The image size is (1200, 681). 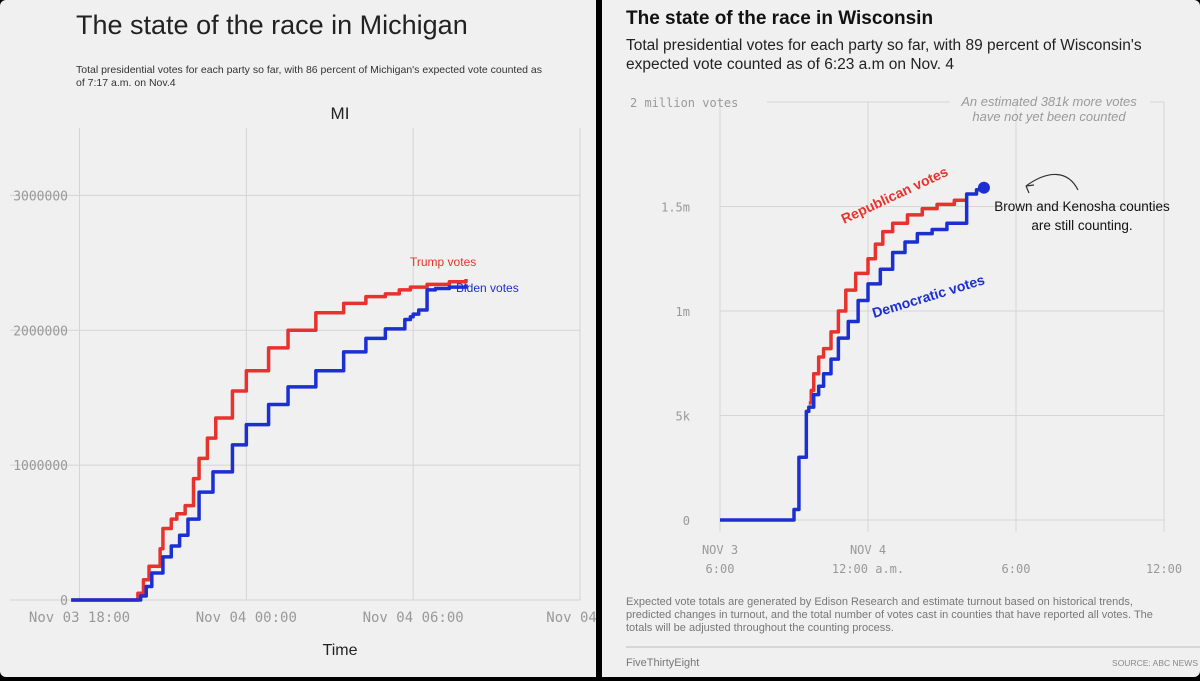 I want to click on y-tick-label: 5k, so click(x=683, y=417).